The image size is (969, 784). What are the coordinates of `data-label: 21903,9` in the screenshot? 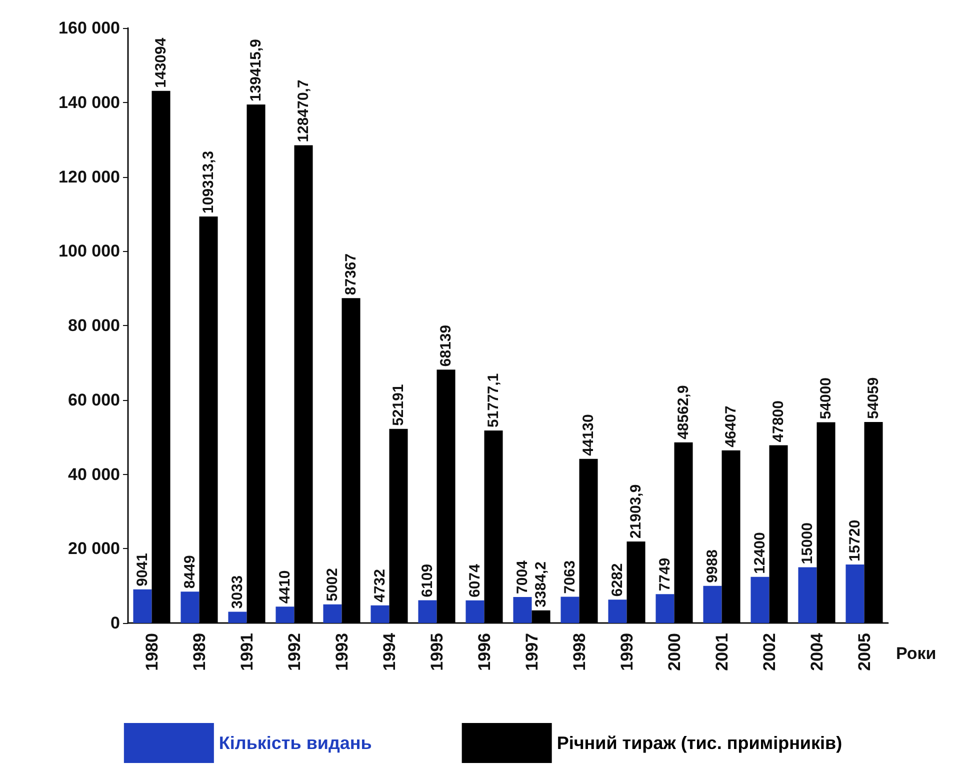 It's located at (636, 511).